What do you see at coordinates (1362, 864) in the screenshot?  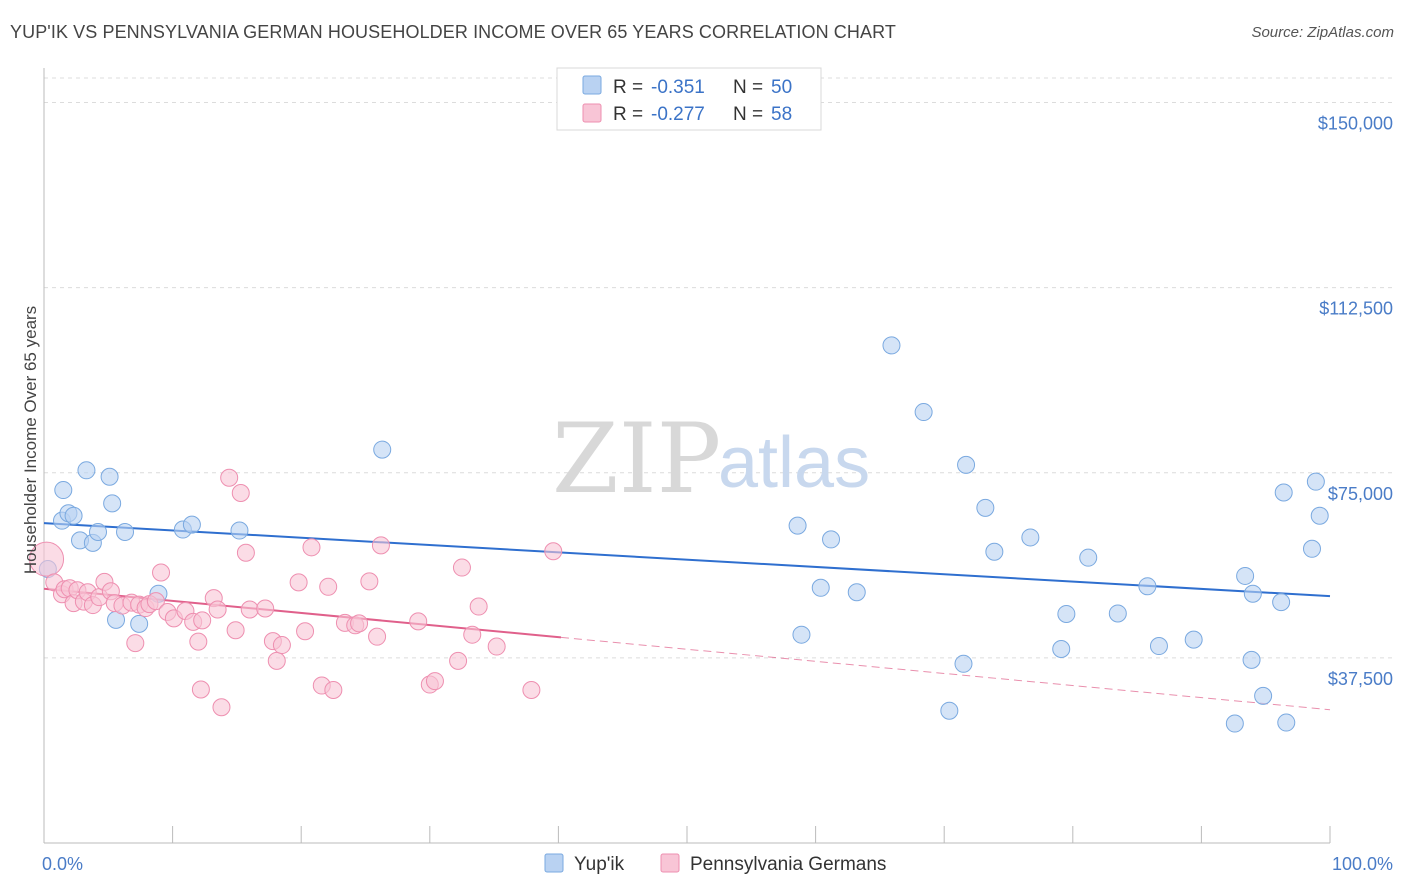 I see `x-tick-label-right: 100.0%` at bounding box center [1362, 864].